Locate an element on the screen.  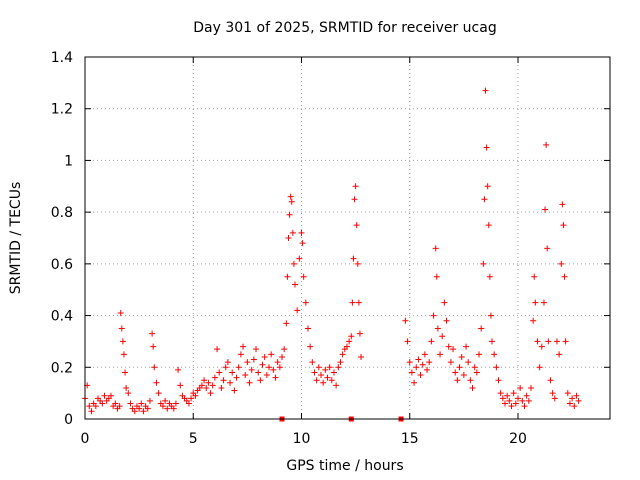
x-axis-label: GPS time / hours is located at coordinates (344, 466).